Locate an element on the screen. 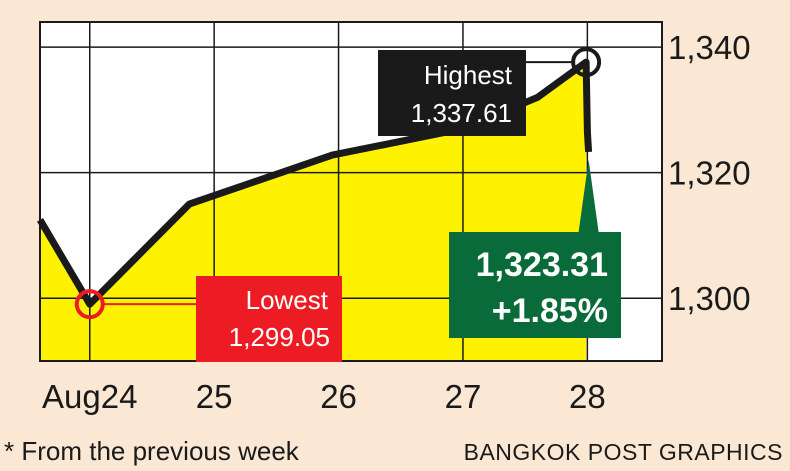 This screenshot has width=790, height=471. x-tick-label: Aug24 is located at coordinates (89, 396).